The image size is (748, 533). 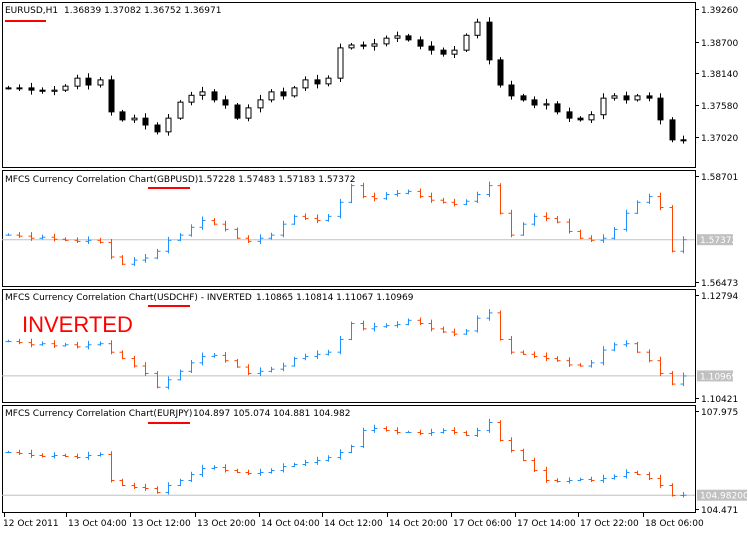 I want to click on y-tick-label: 1.12794, so click(x=719, y=297).